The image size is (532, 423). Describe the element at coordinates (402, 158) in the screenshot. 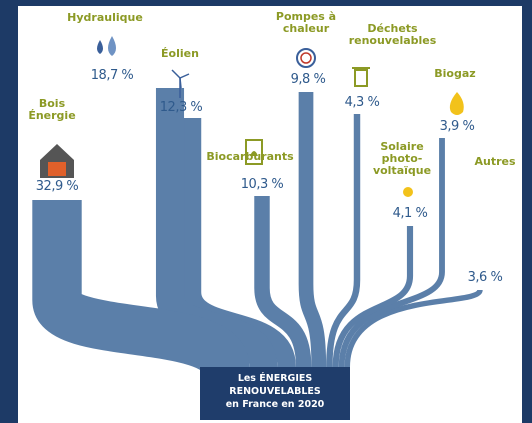

I see `category-label: Solaire photo-voltaïque` at that location.